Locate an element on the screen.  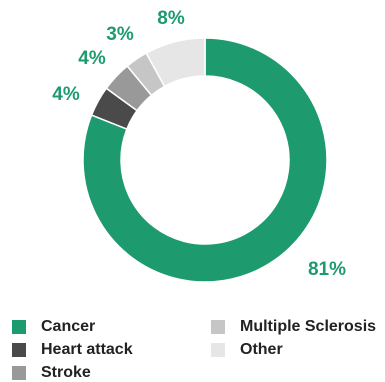
legend-item-cancer: Cancer is located at coordinates (53, 327).